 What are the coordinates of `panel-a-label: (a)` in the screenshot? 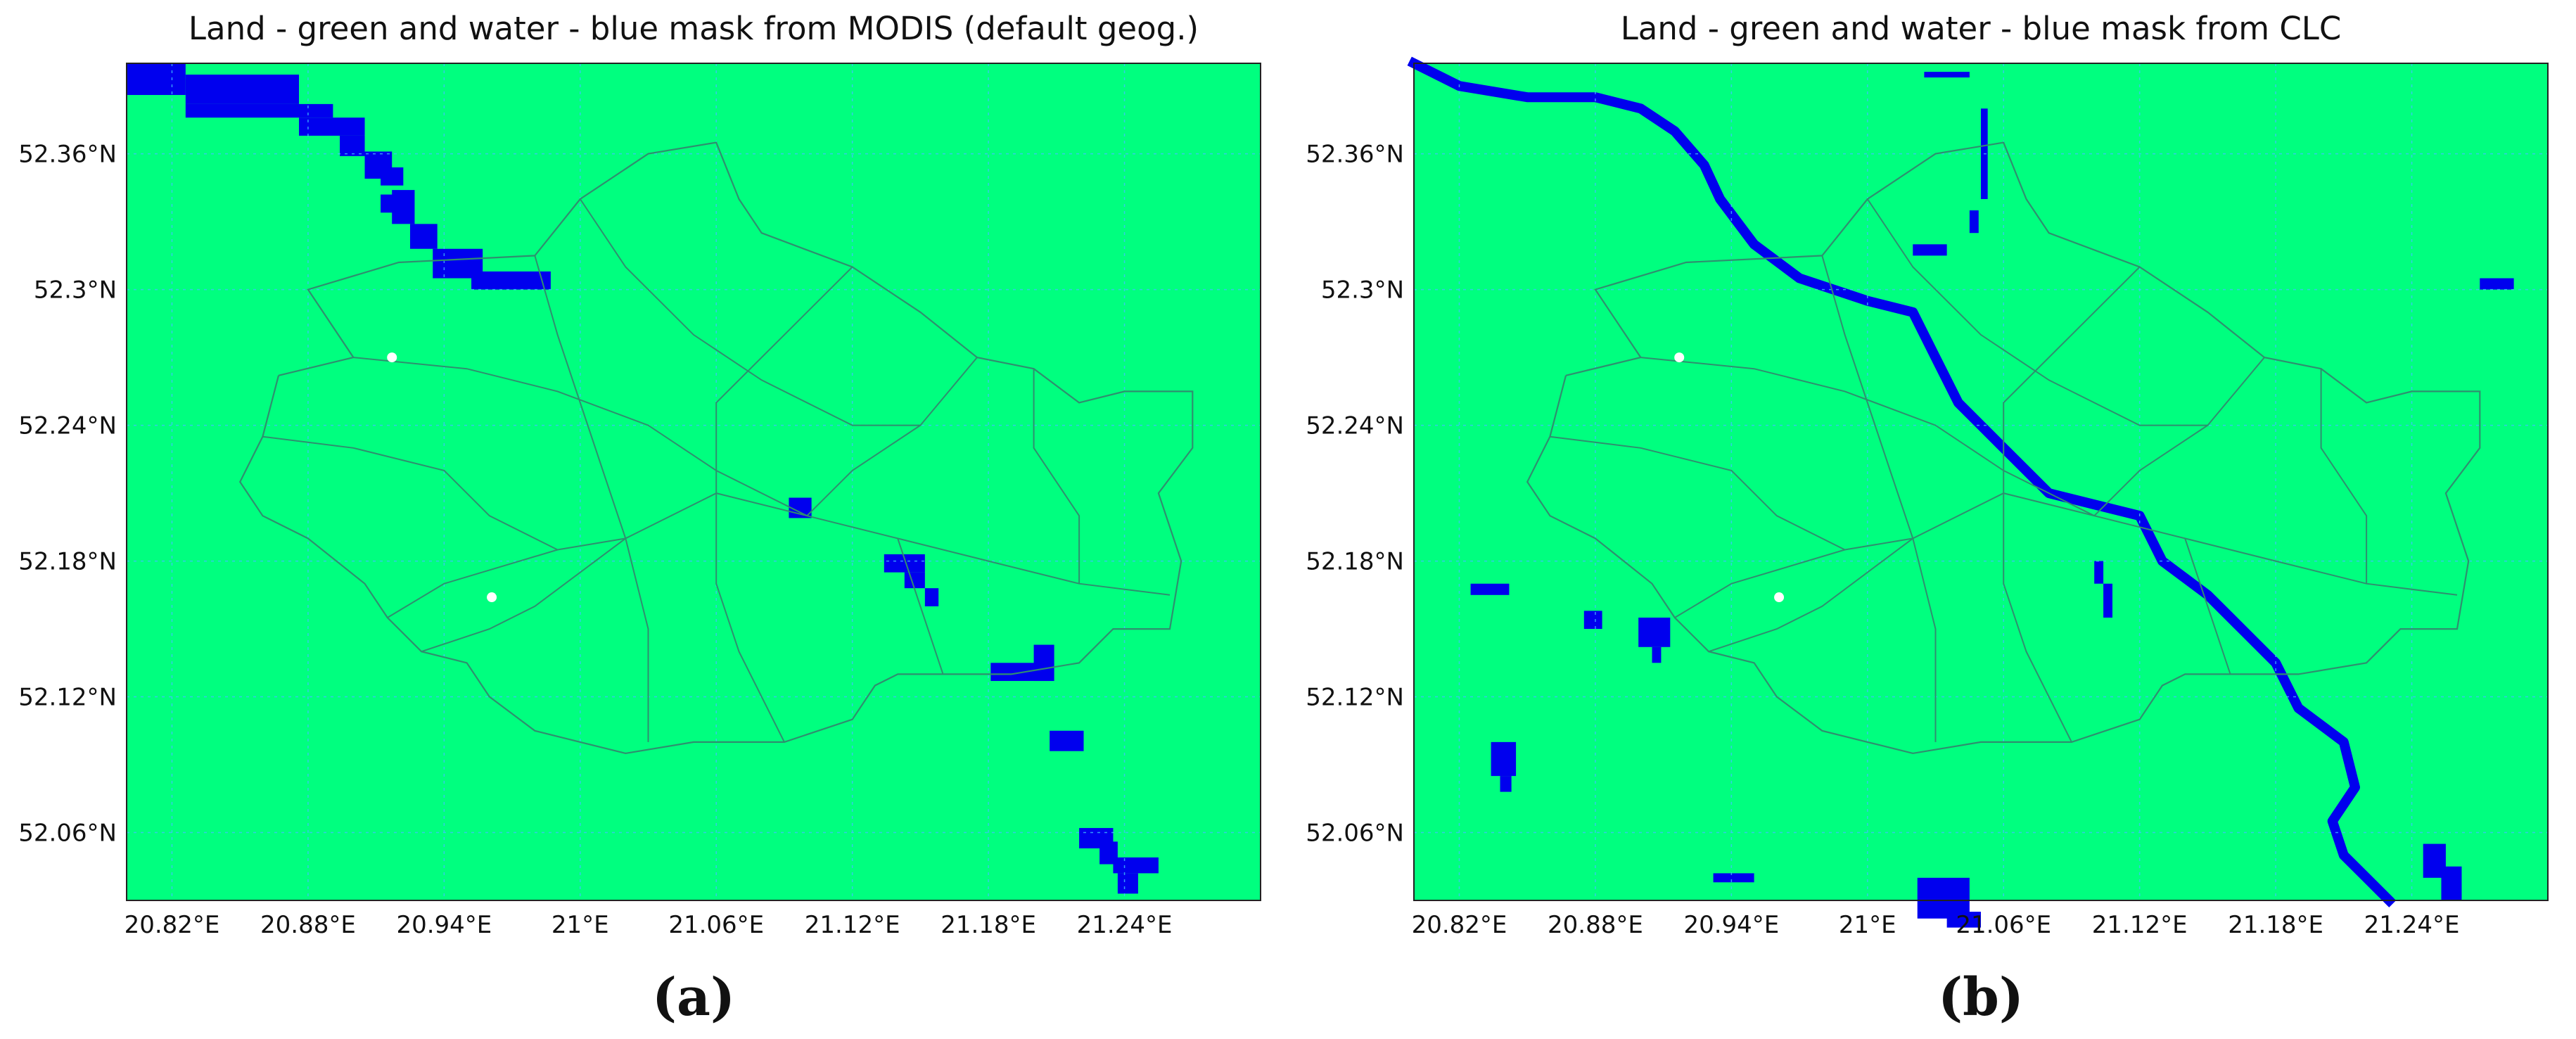 It's located at (693, 997).